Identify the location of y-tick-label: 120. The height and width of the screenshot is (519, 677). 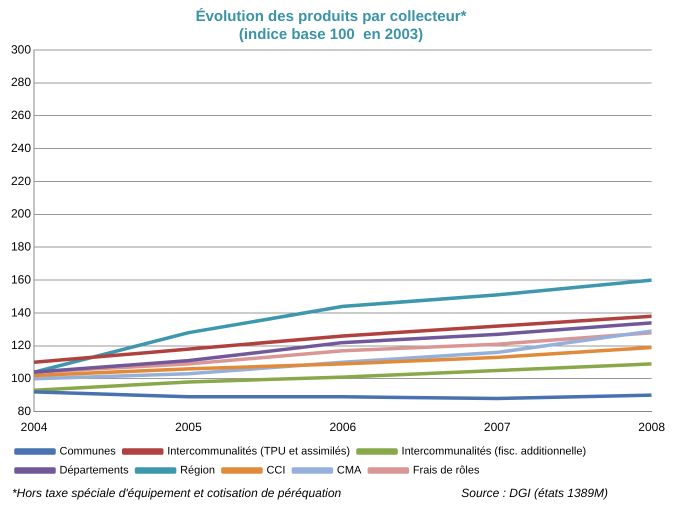
(21, 345).